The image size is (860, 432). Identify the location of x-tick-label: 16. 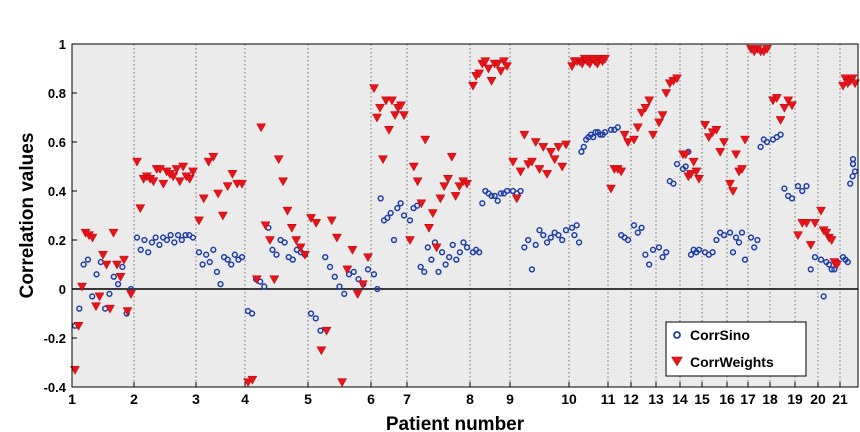
(727, 399).